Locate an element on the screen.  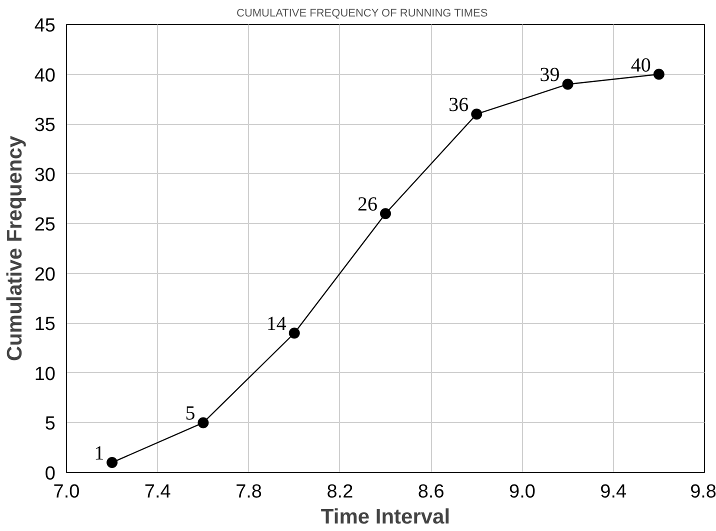
x-tick-label: 8.2 is located at coordinates (340, 492).